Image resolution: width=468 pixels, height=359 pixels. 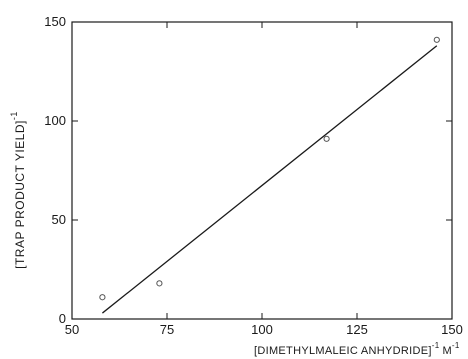 What do you see at coordinates (14, 115) in the screenshot?
I see `y-axis-label-exponent: -1` at bounding box center [14, 115].